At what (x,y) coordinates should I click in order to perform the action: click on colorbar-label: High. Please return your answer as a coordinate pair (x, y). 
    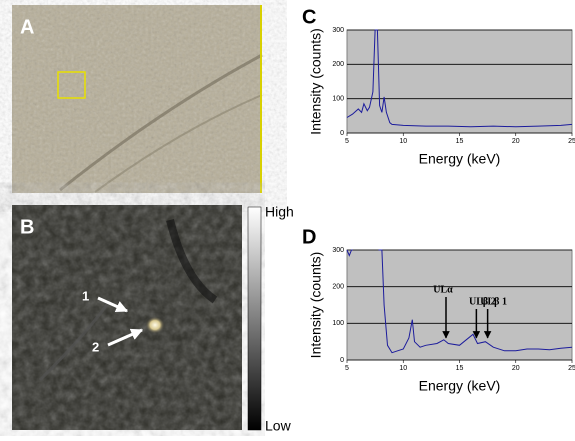
    Looking at the image, I should click on (279, 212).